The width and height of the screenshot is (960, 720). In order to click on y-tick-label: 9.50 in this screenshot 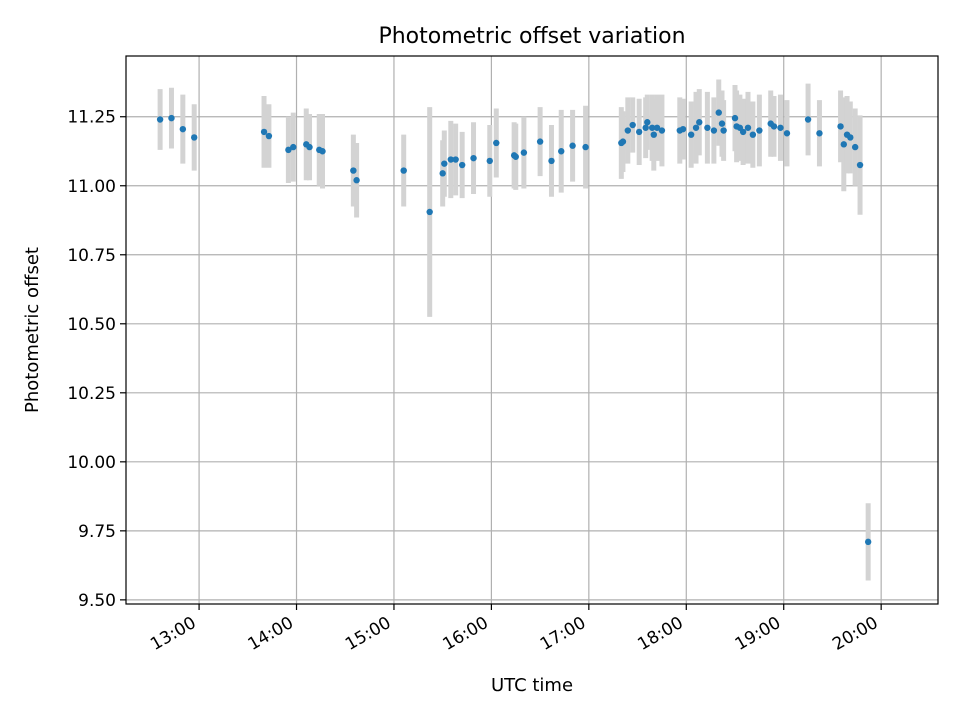, I will do `click(97, 601)`.